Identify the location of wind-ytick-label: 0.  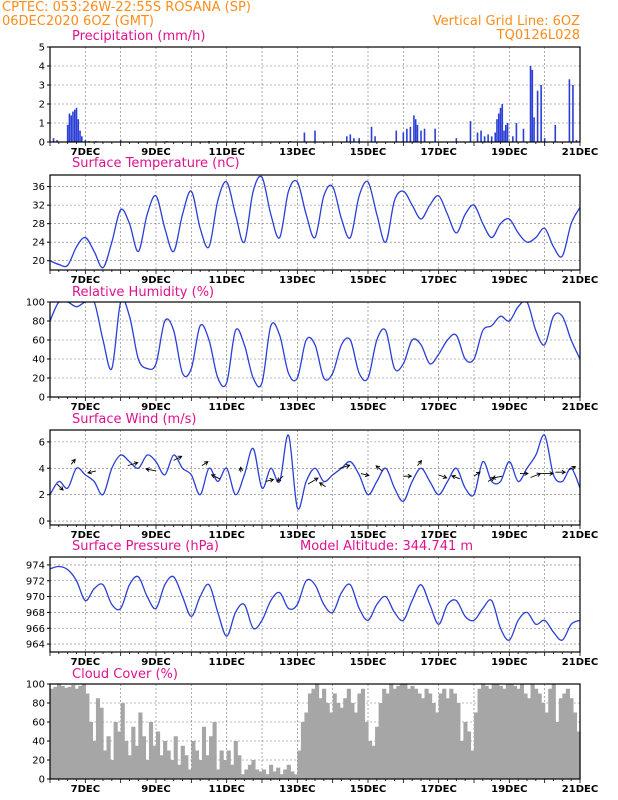
(42, 522).